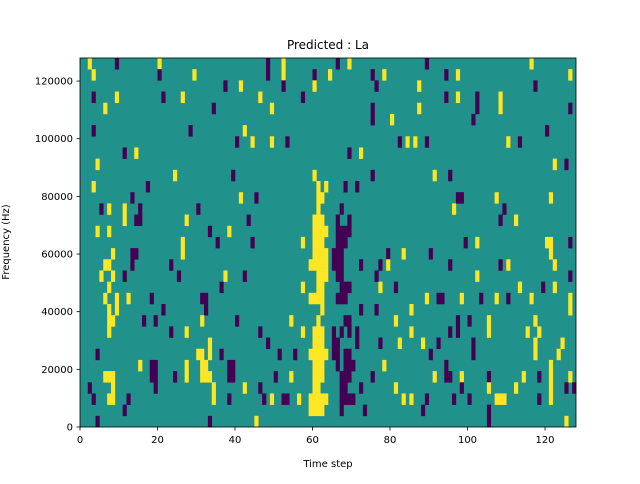 The width and height of the screenshot is (640, 484). I want to click on x-tick-label: 20, so click(157, 440).